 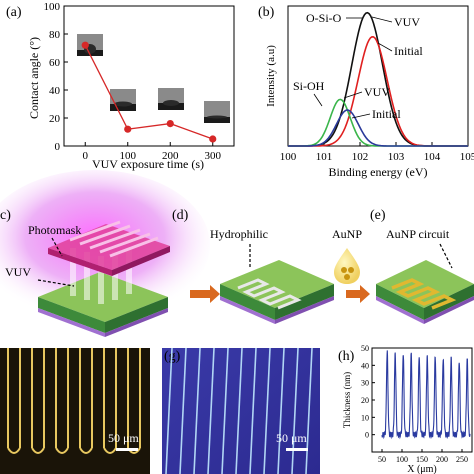 I want to click on gold-circuit-pattern, so click(x=424, y=294).